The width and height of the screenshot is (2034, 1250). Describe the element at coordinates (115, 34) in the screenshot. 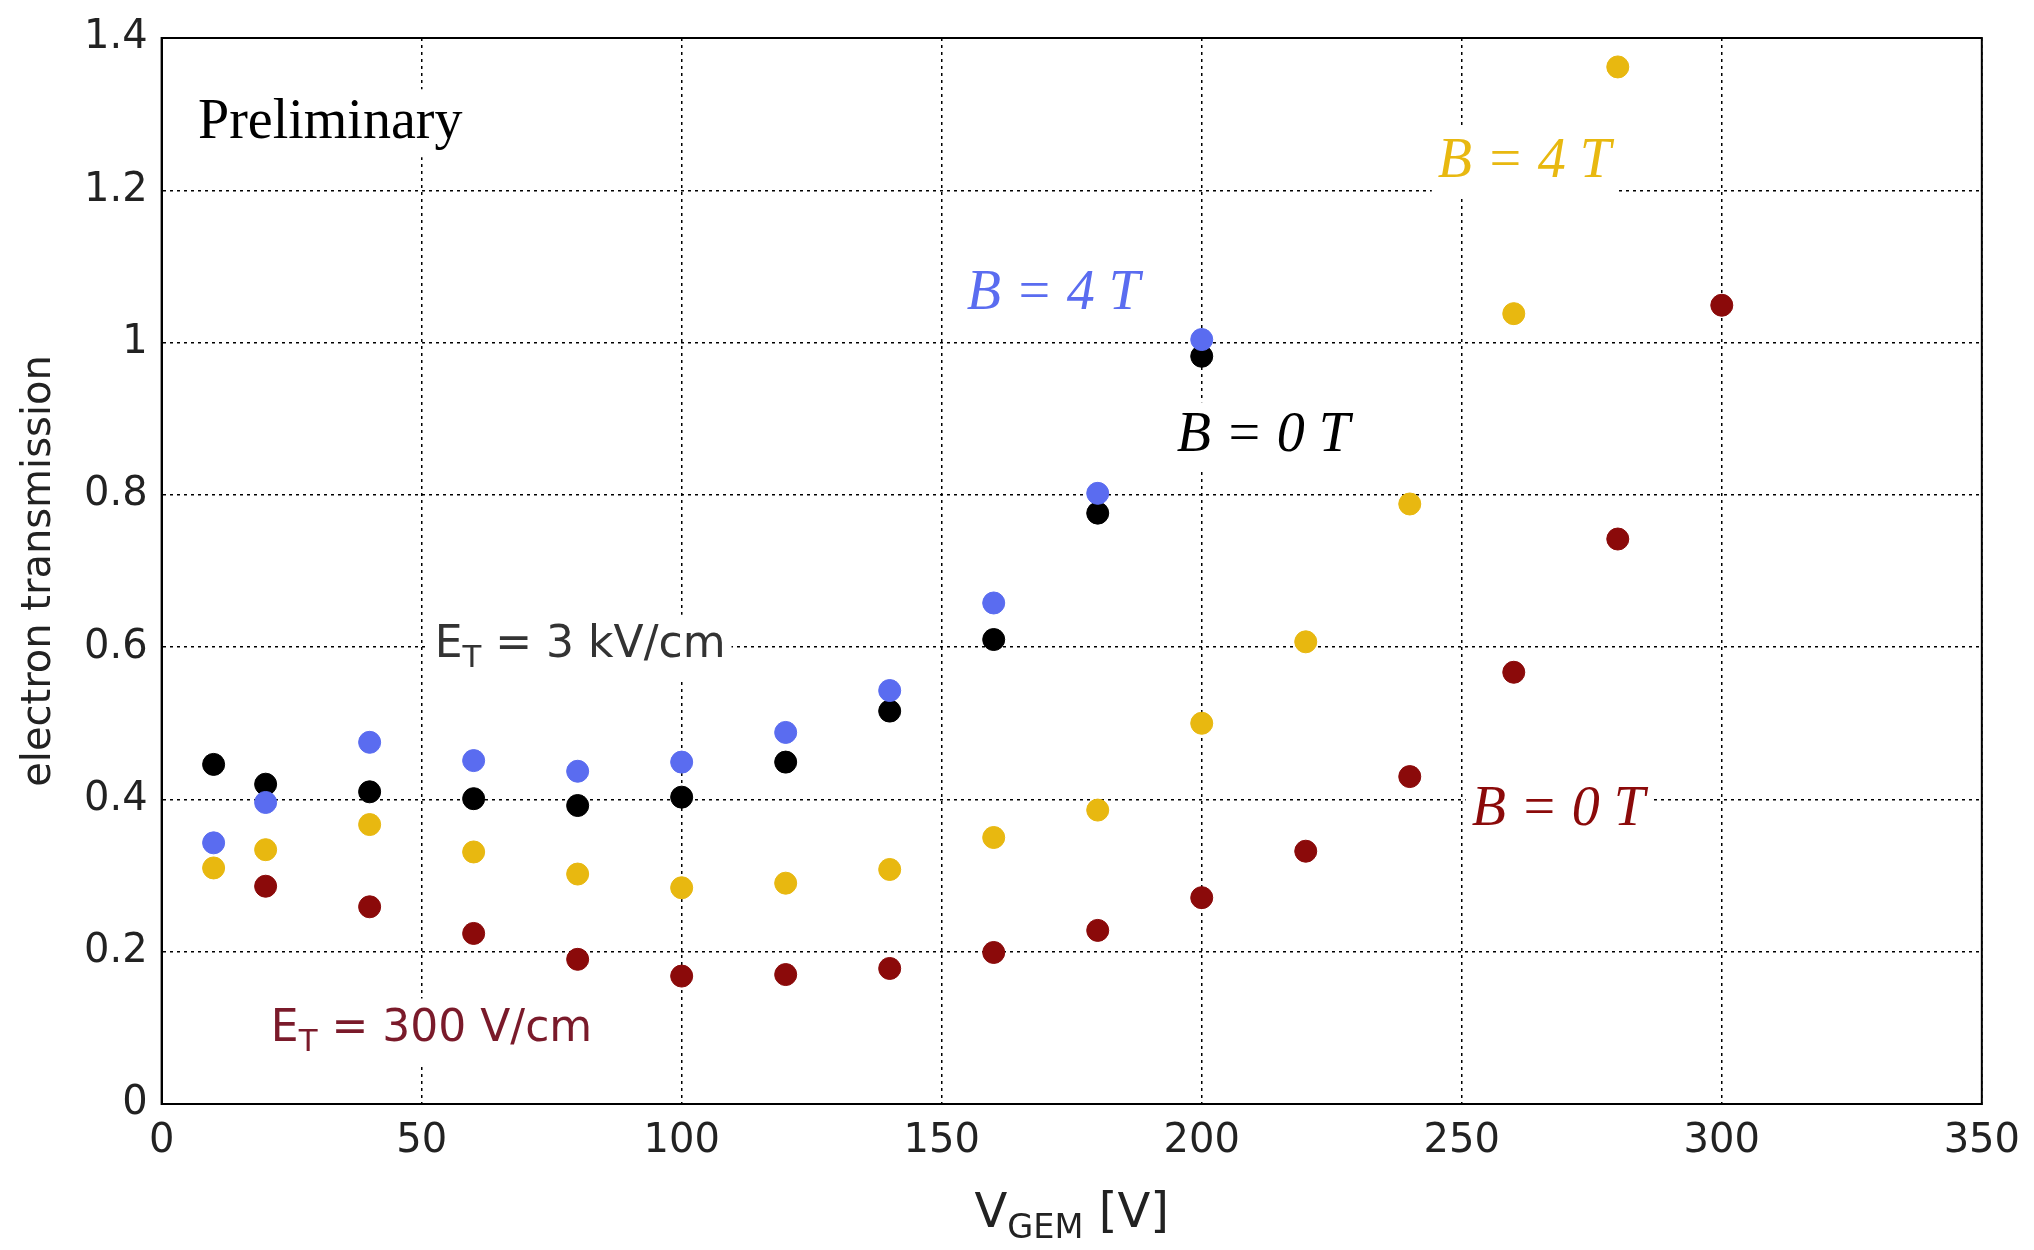

I see `y-tick-label: 1.4` at that location.